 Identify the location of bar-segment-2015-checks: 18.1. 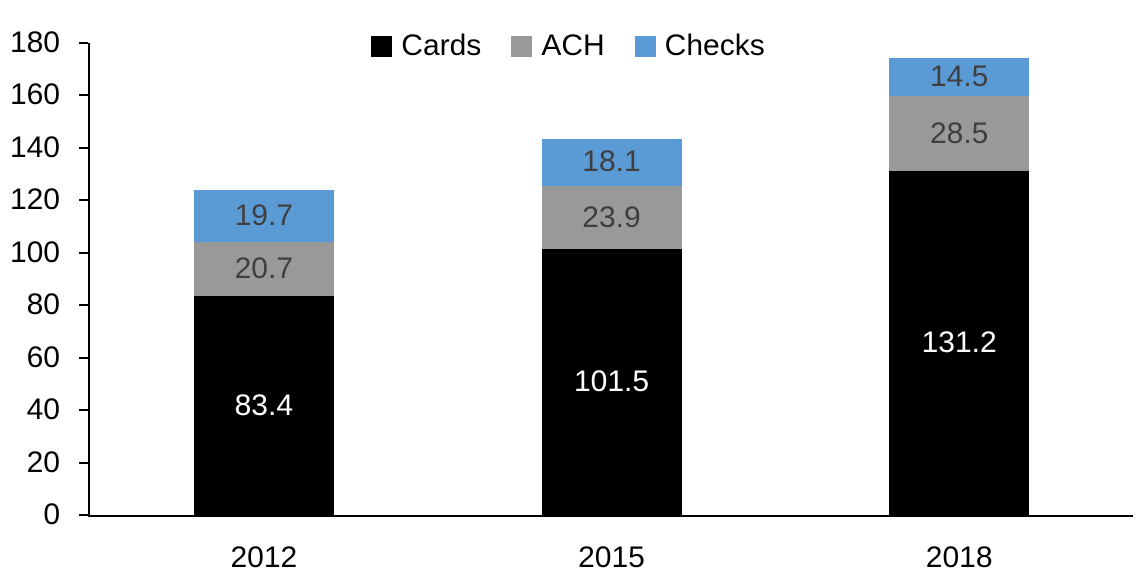
(611, 162).